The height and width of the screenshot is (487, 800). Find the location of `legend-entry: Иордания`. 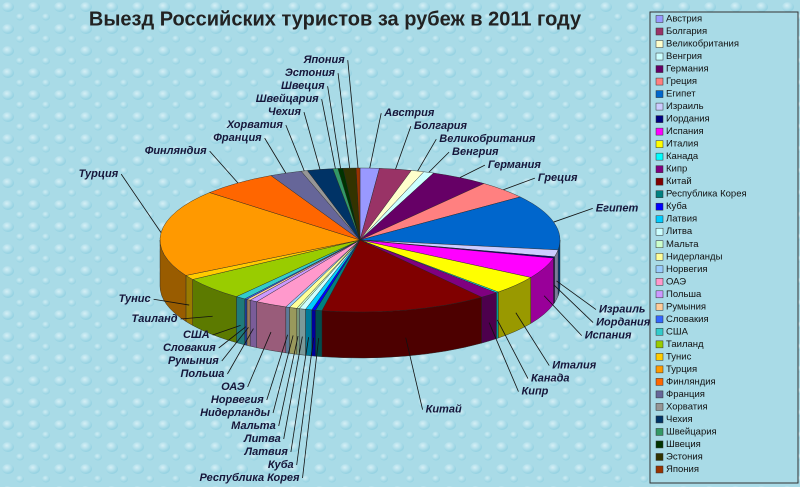

legend-entry: Иордания is located at coordinates (688, 119).